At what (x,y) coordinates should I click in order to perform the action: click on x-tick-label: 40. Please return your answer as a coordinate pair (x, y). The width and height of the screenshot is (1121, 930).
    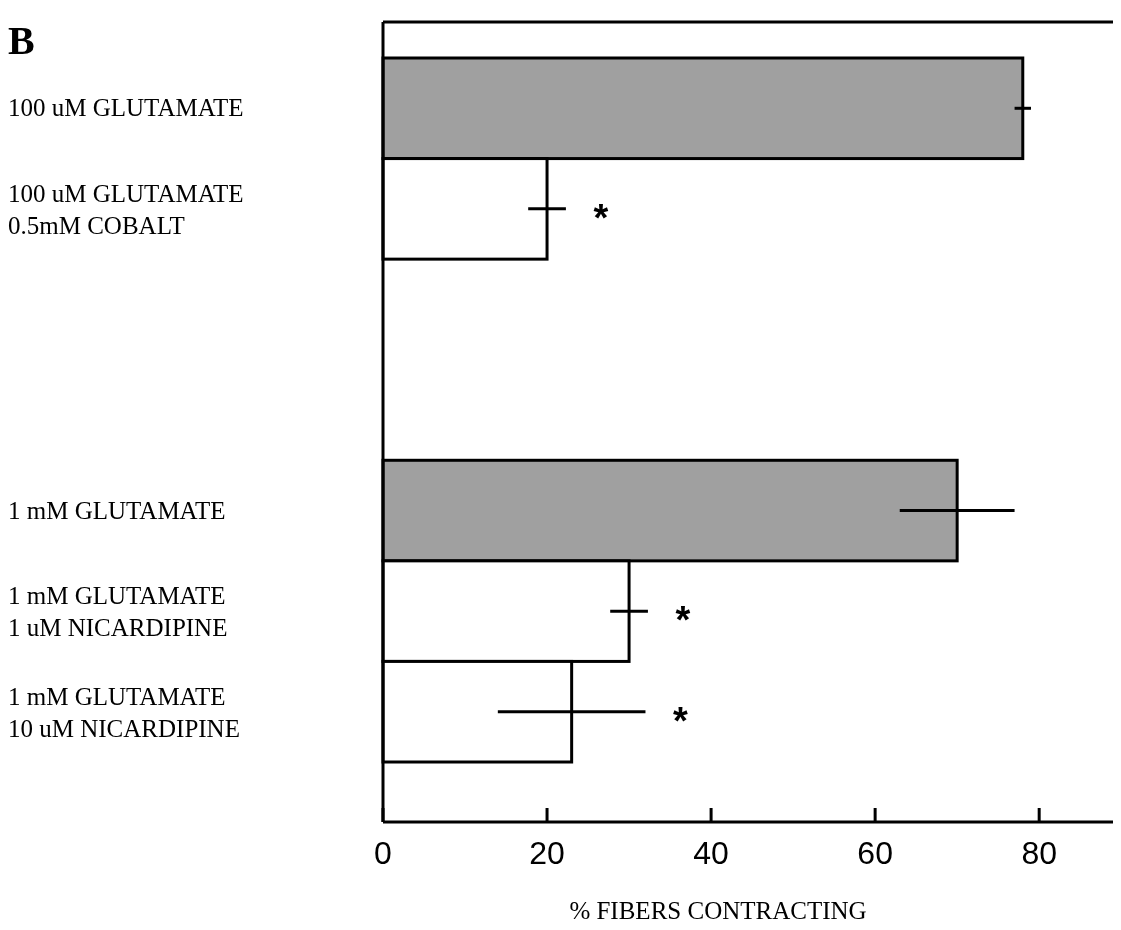
    Looking at the image, I should click on (711, 853).